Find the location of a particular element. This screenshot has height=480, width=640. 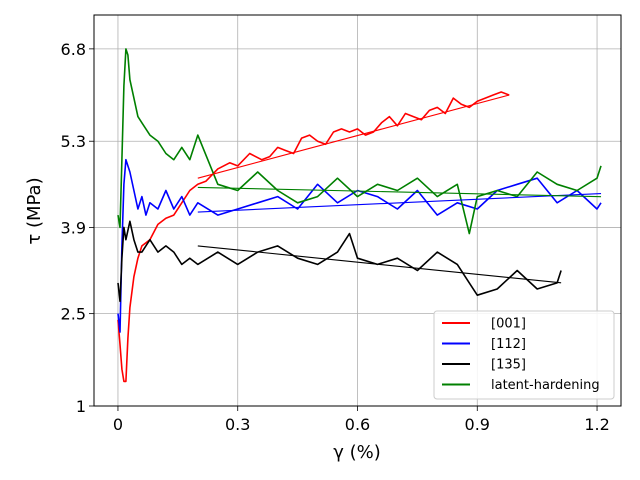

series-line is located at coordinates (339, 261).